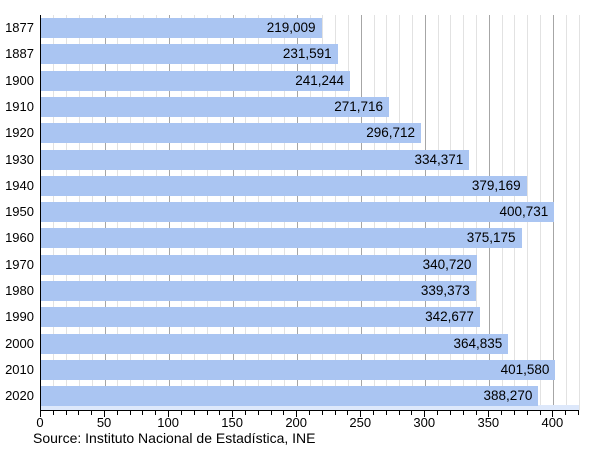 This screenshot has width=600, height=450. I want to click on baseline-strip, so click(310, 407).